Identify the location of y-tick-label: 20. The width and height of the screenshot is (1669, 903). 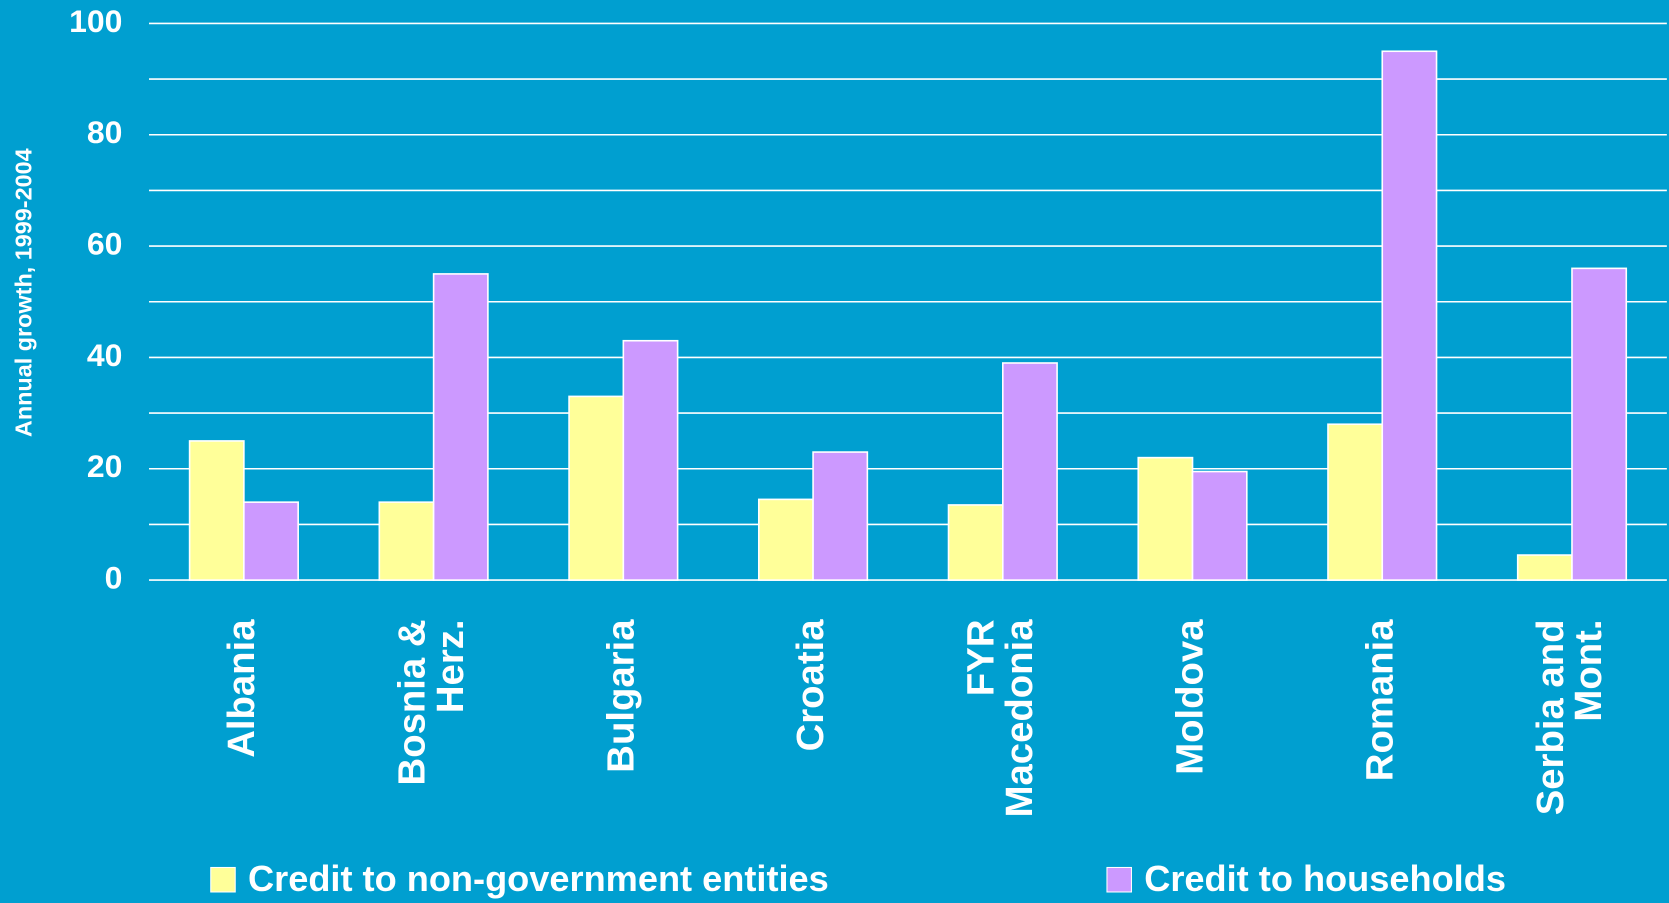
(105, 466).